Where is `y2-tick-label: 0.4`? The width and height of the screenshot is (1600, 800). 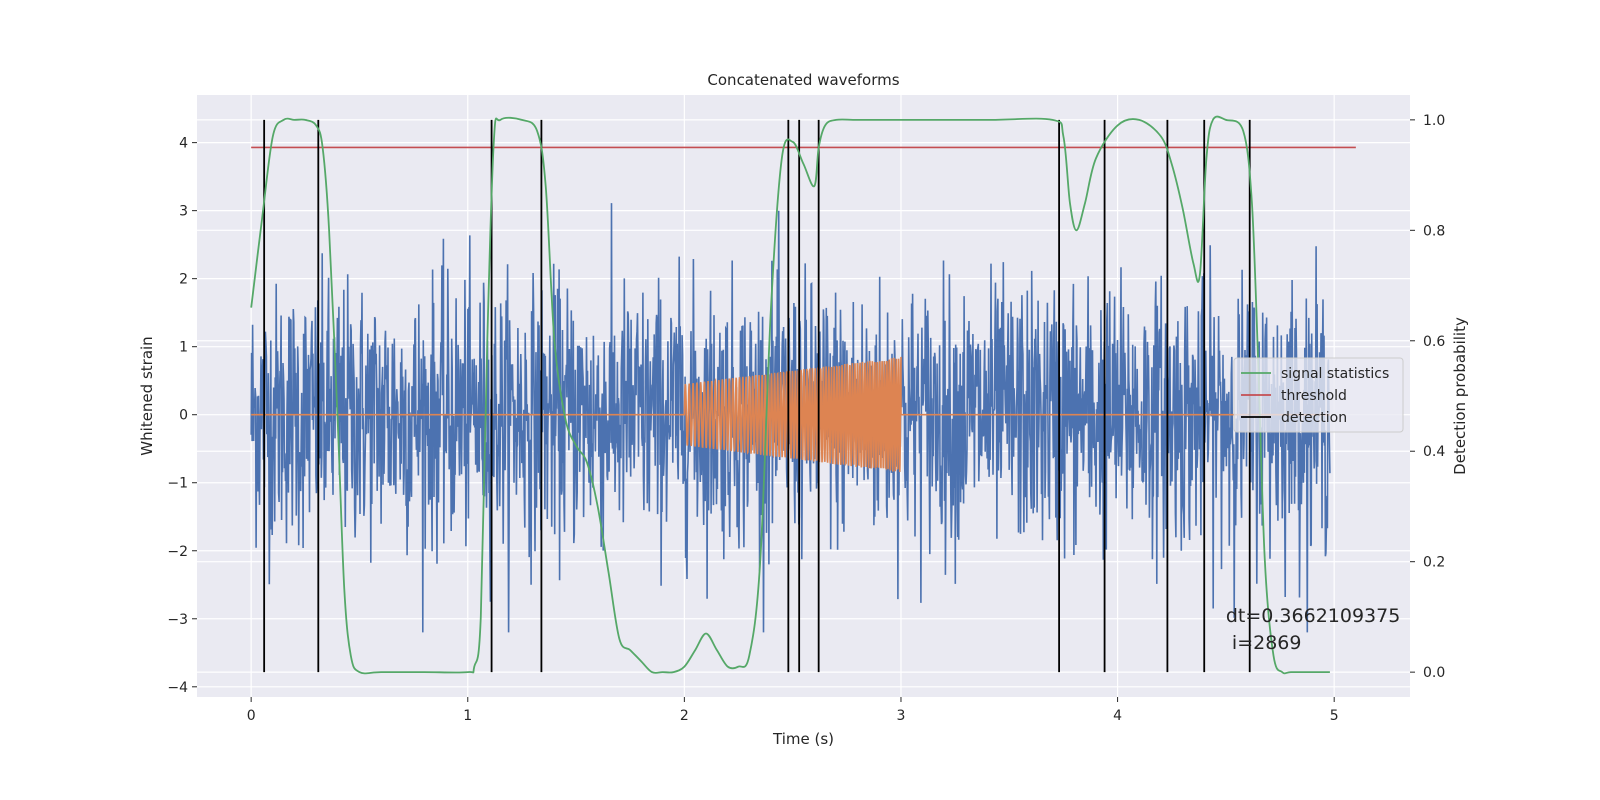 y2-tick-label: 0.4 is located at coordinates (1434, 452).